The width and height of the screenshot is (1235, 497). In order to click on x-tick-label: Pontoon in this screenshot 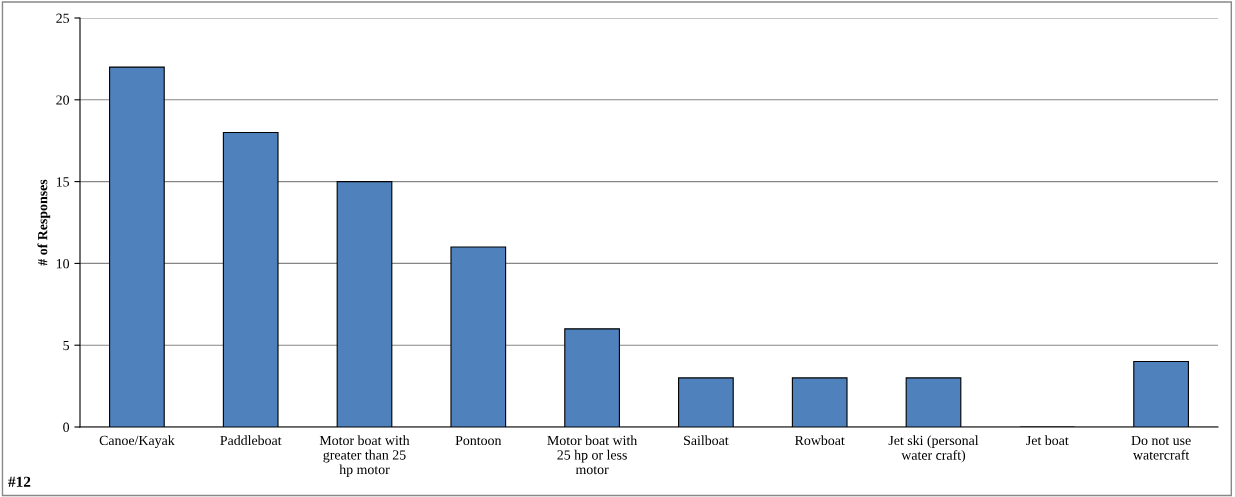, I will do `click(478, 440)`.